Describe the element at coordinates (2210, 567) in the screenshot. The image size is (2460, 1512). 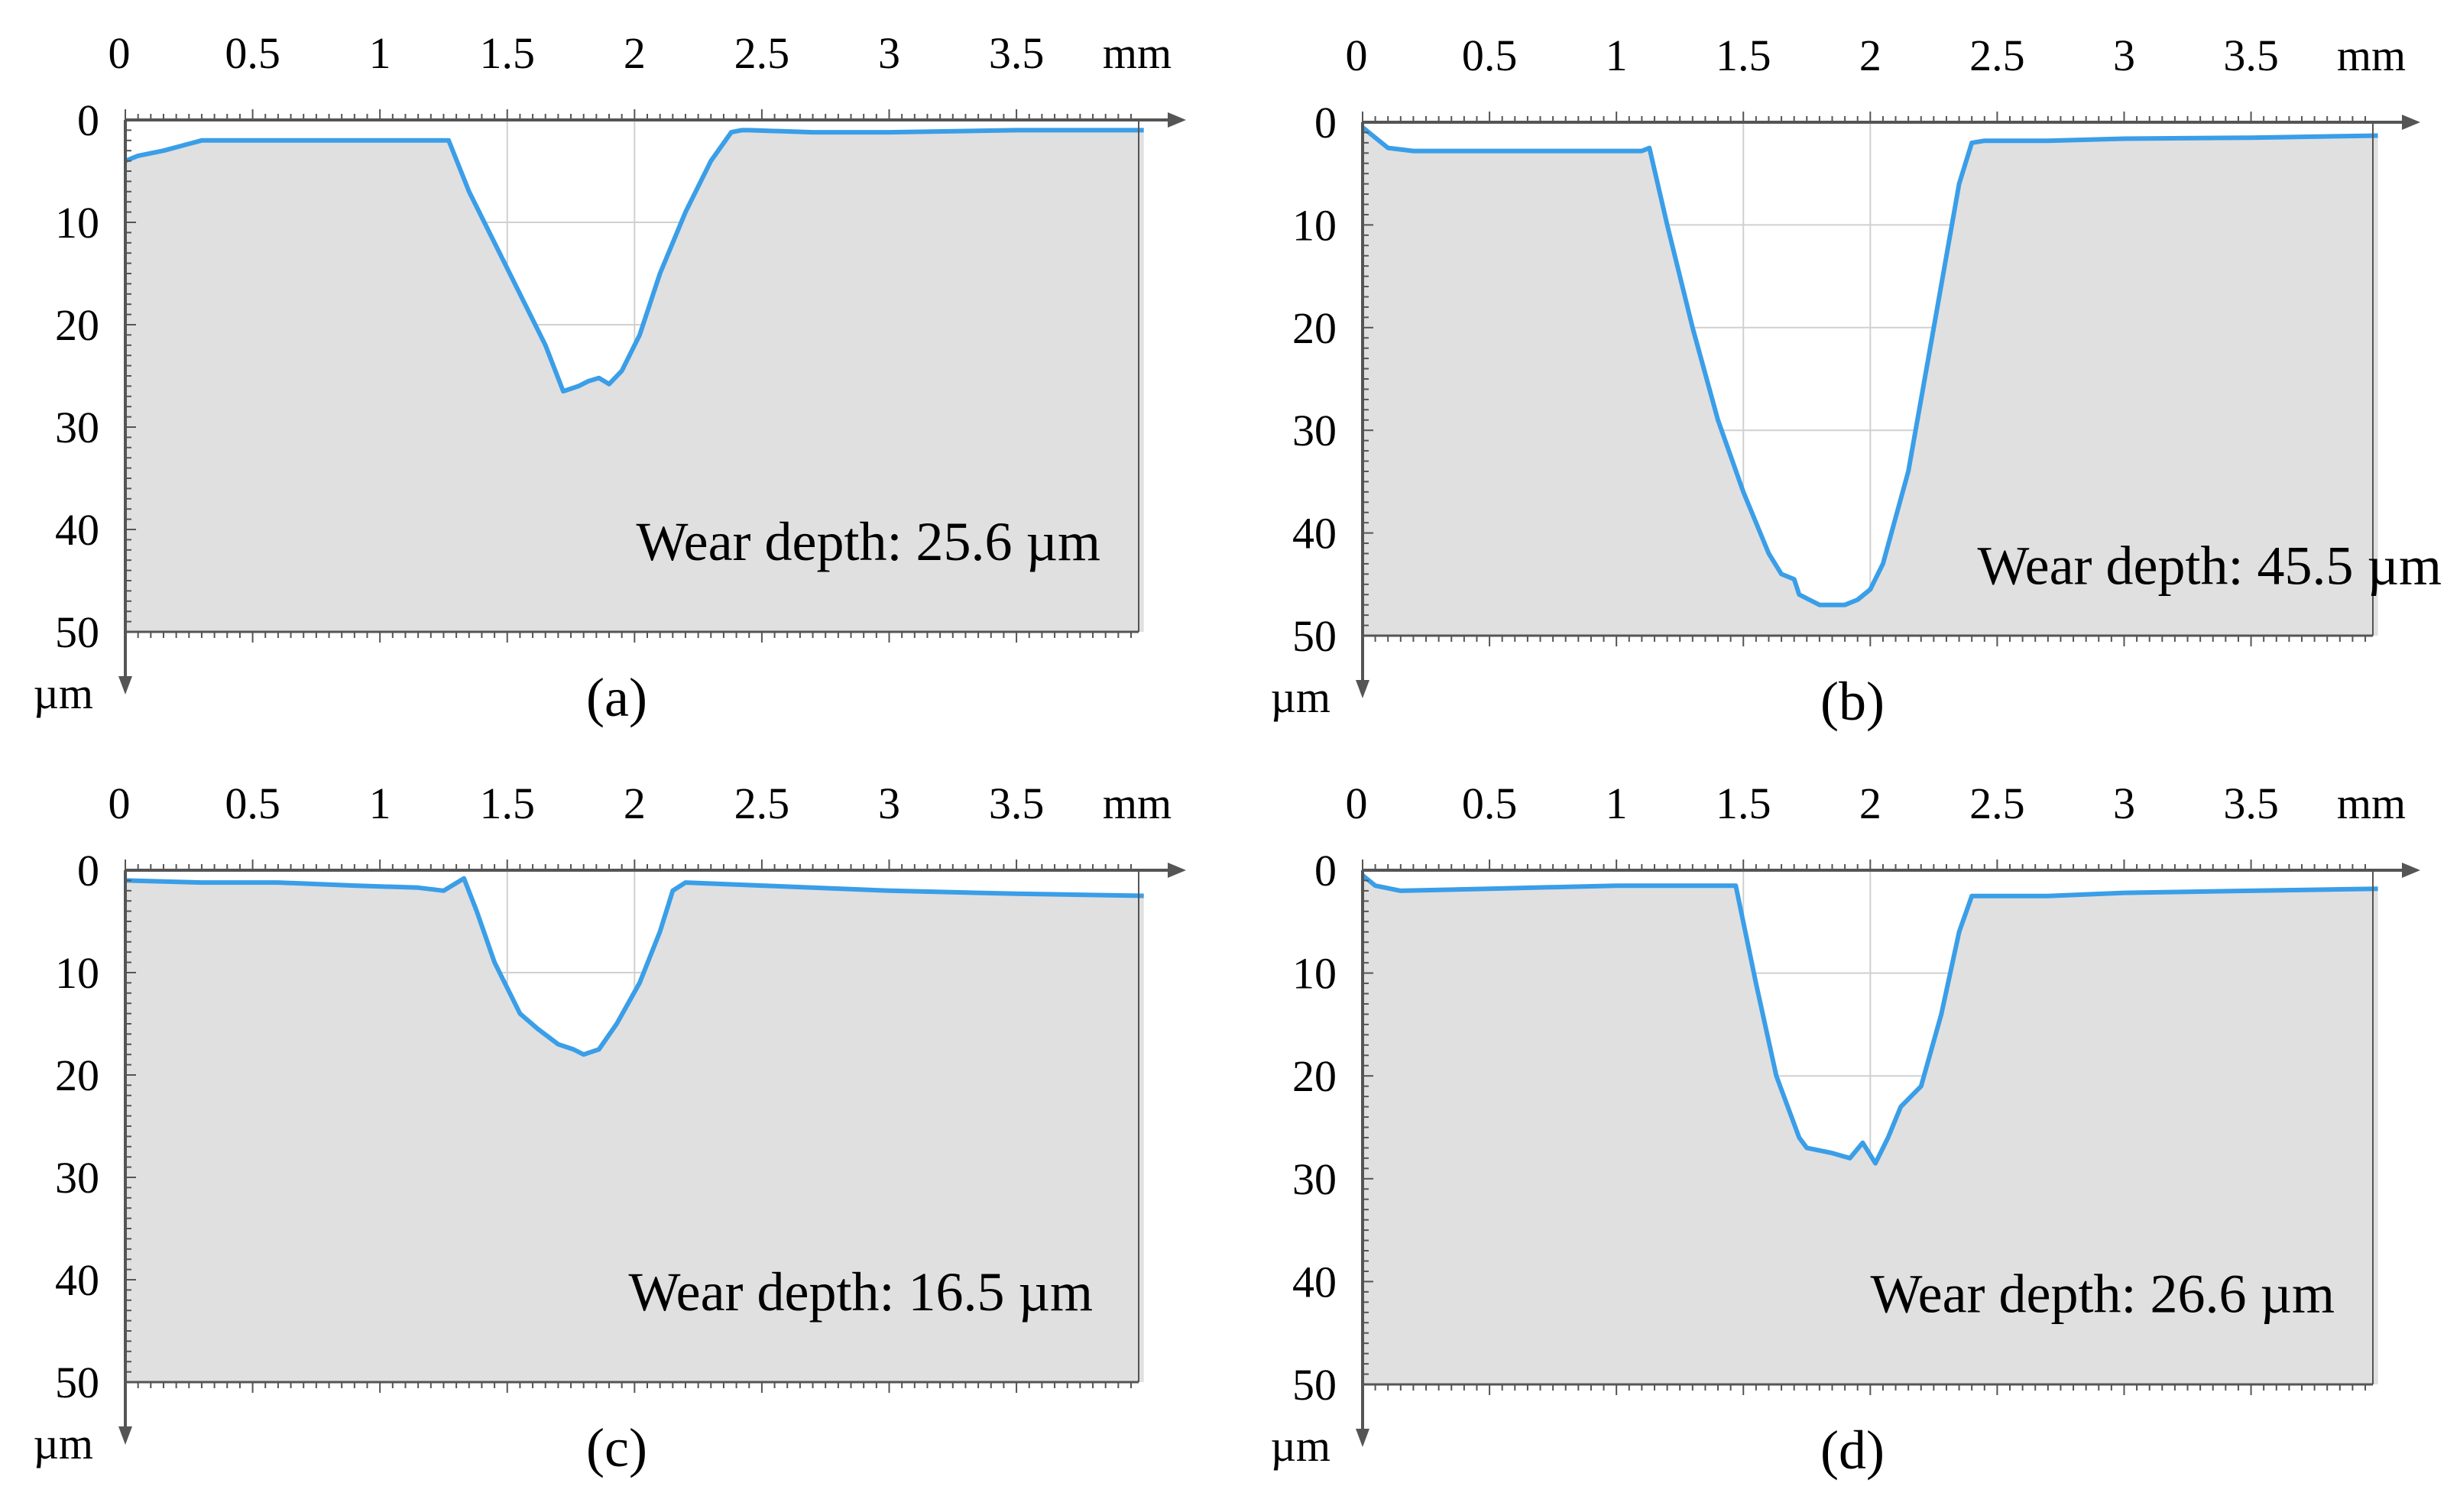
I see `wear-depth-annotation: Wear depth: 45.5 µm` at that location.